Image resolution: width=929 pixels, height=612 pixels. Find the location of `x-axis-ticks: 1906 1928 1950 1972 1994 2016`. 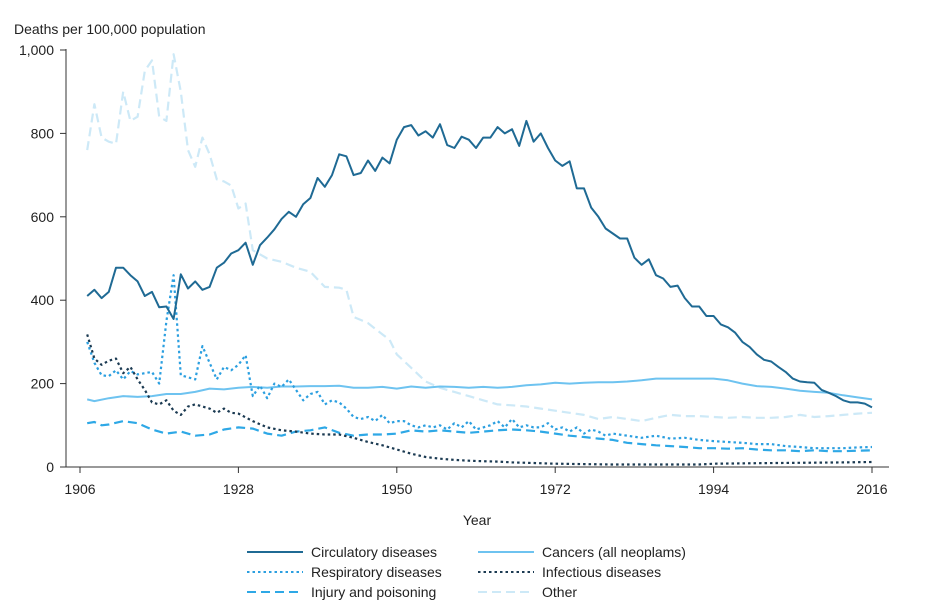

x-axis-ticks: 1906 1928 1950 1972 1994 2016 is located at coordinates (476, 482).